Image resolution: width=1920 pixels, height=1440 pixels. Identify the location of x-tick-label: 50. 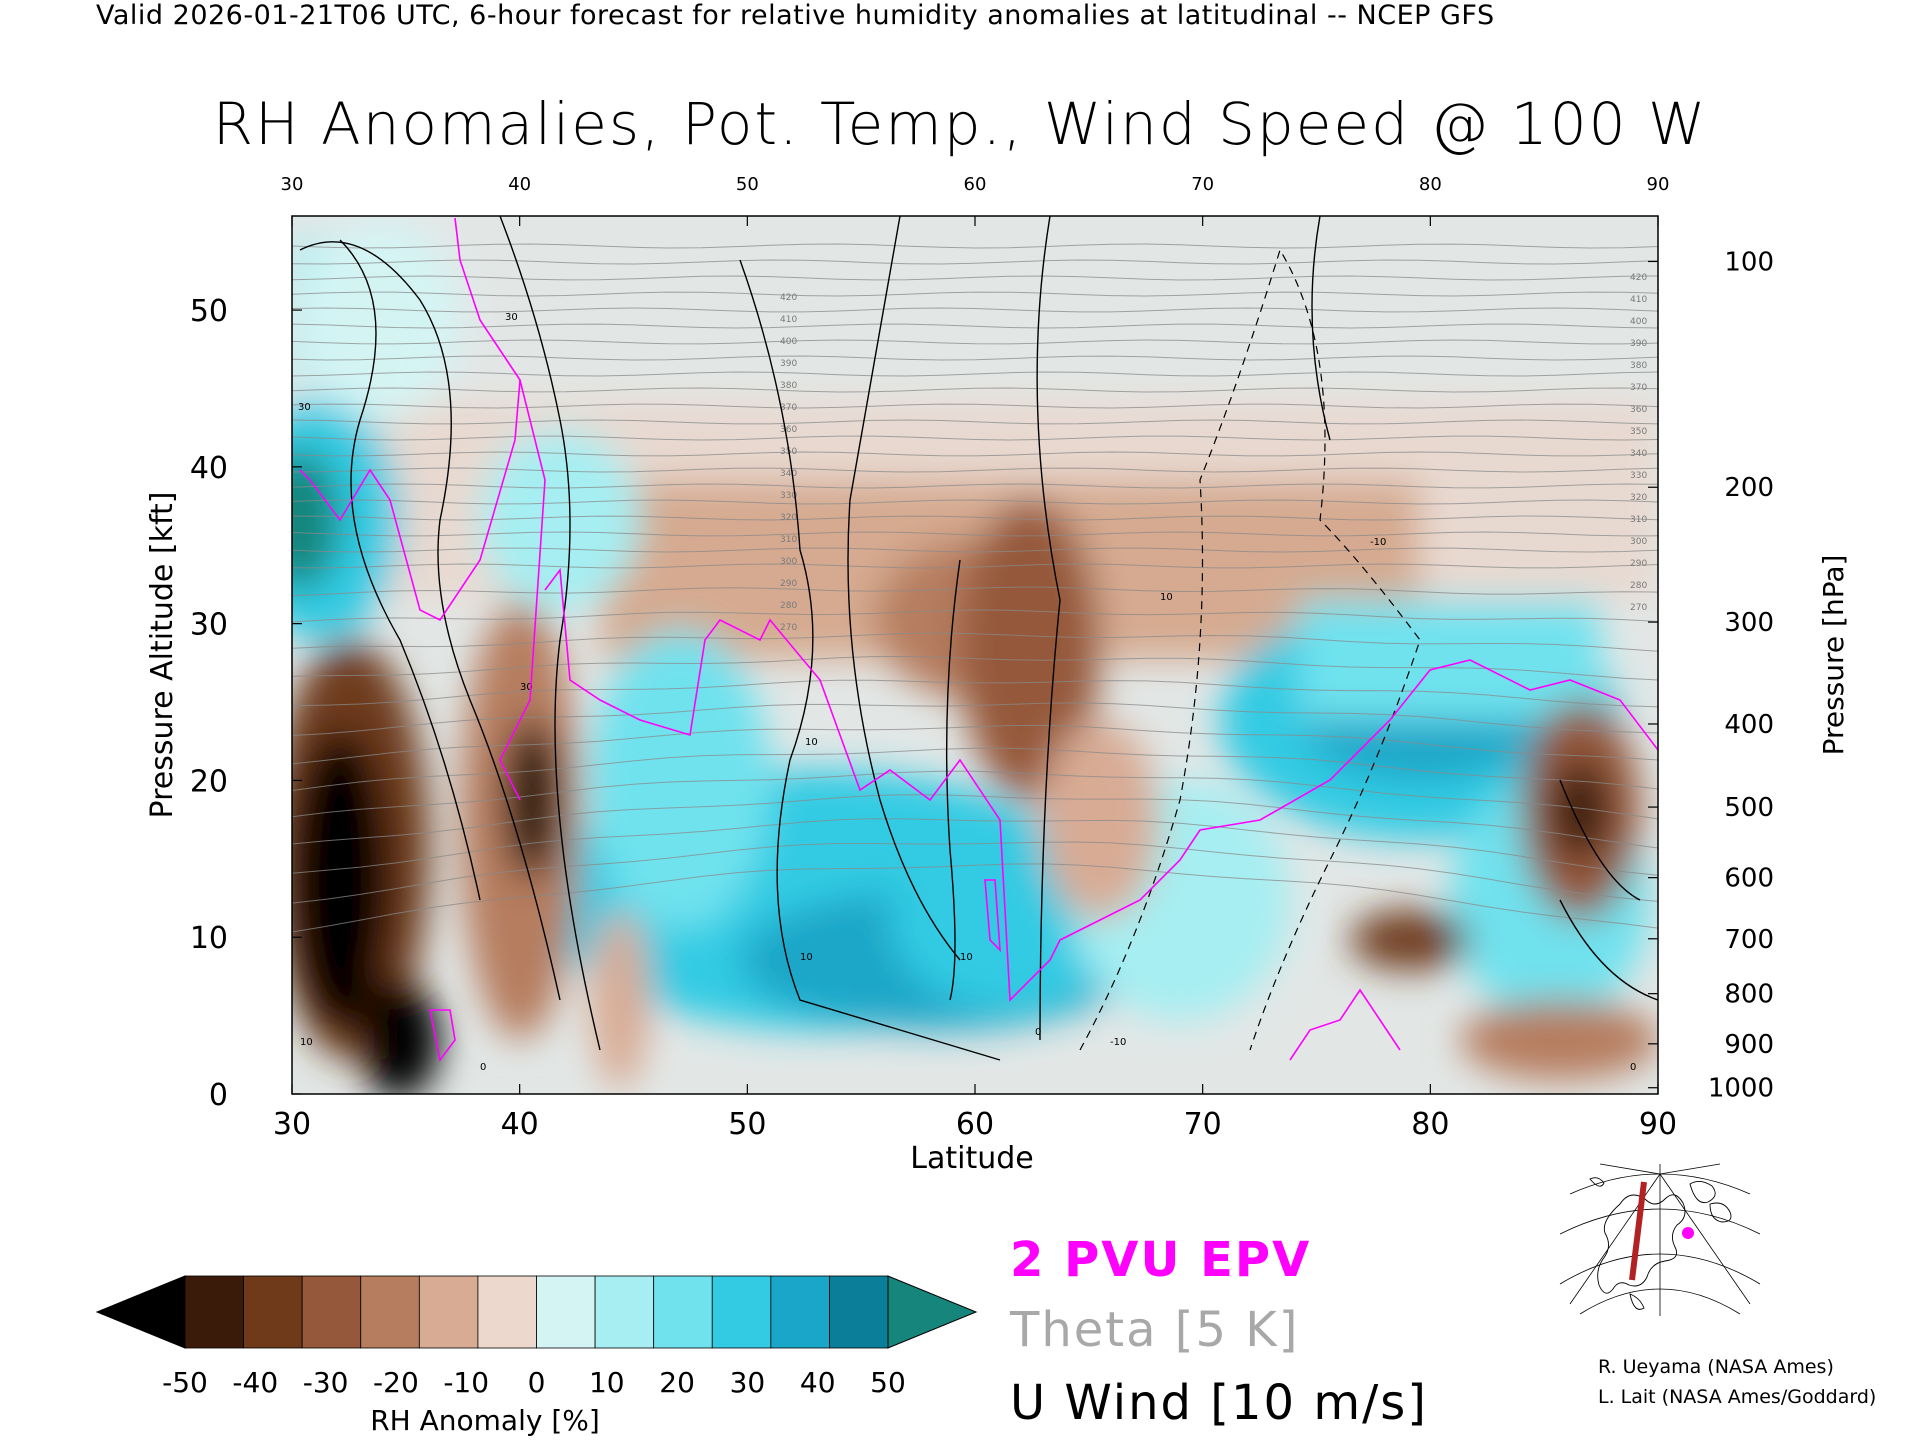
(747, 1124).